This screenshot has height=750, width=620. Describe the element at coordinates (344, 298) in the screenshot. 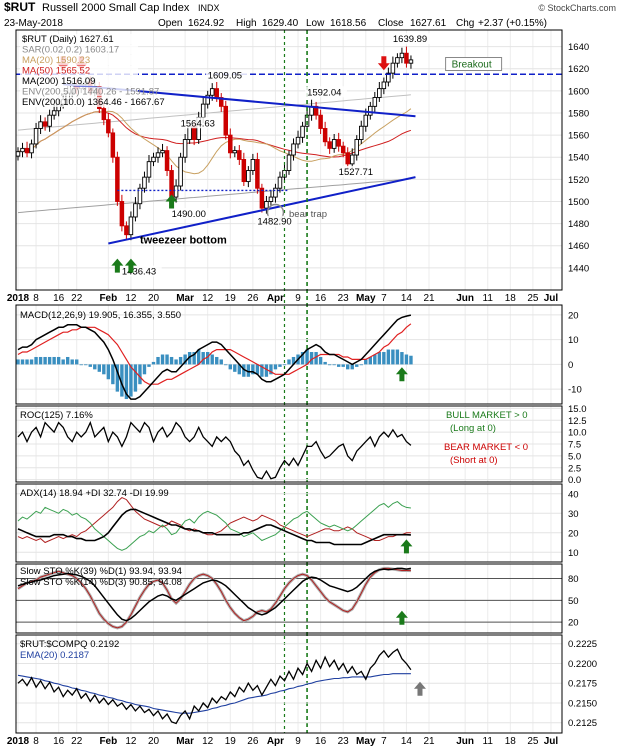

I see `x-tick-label: 23` at that location.